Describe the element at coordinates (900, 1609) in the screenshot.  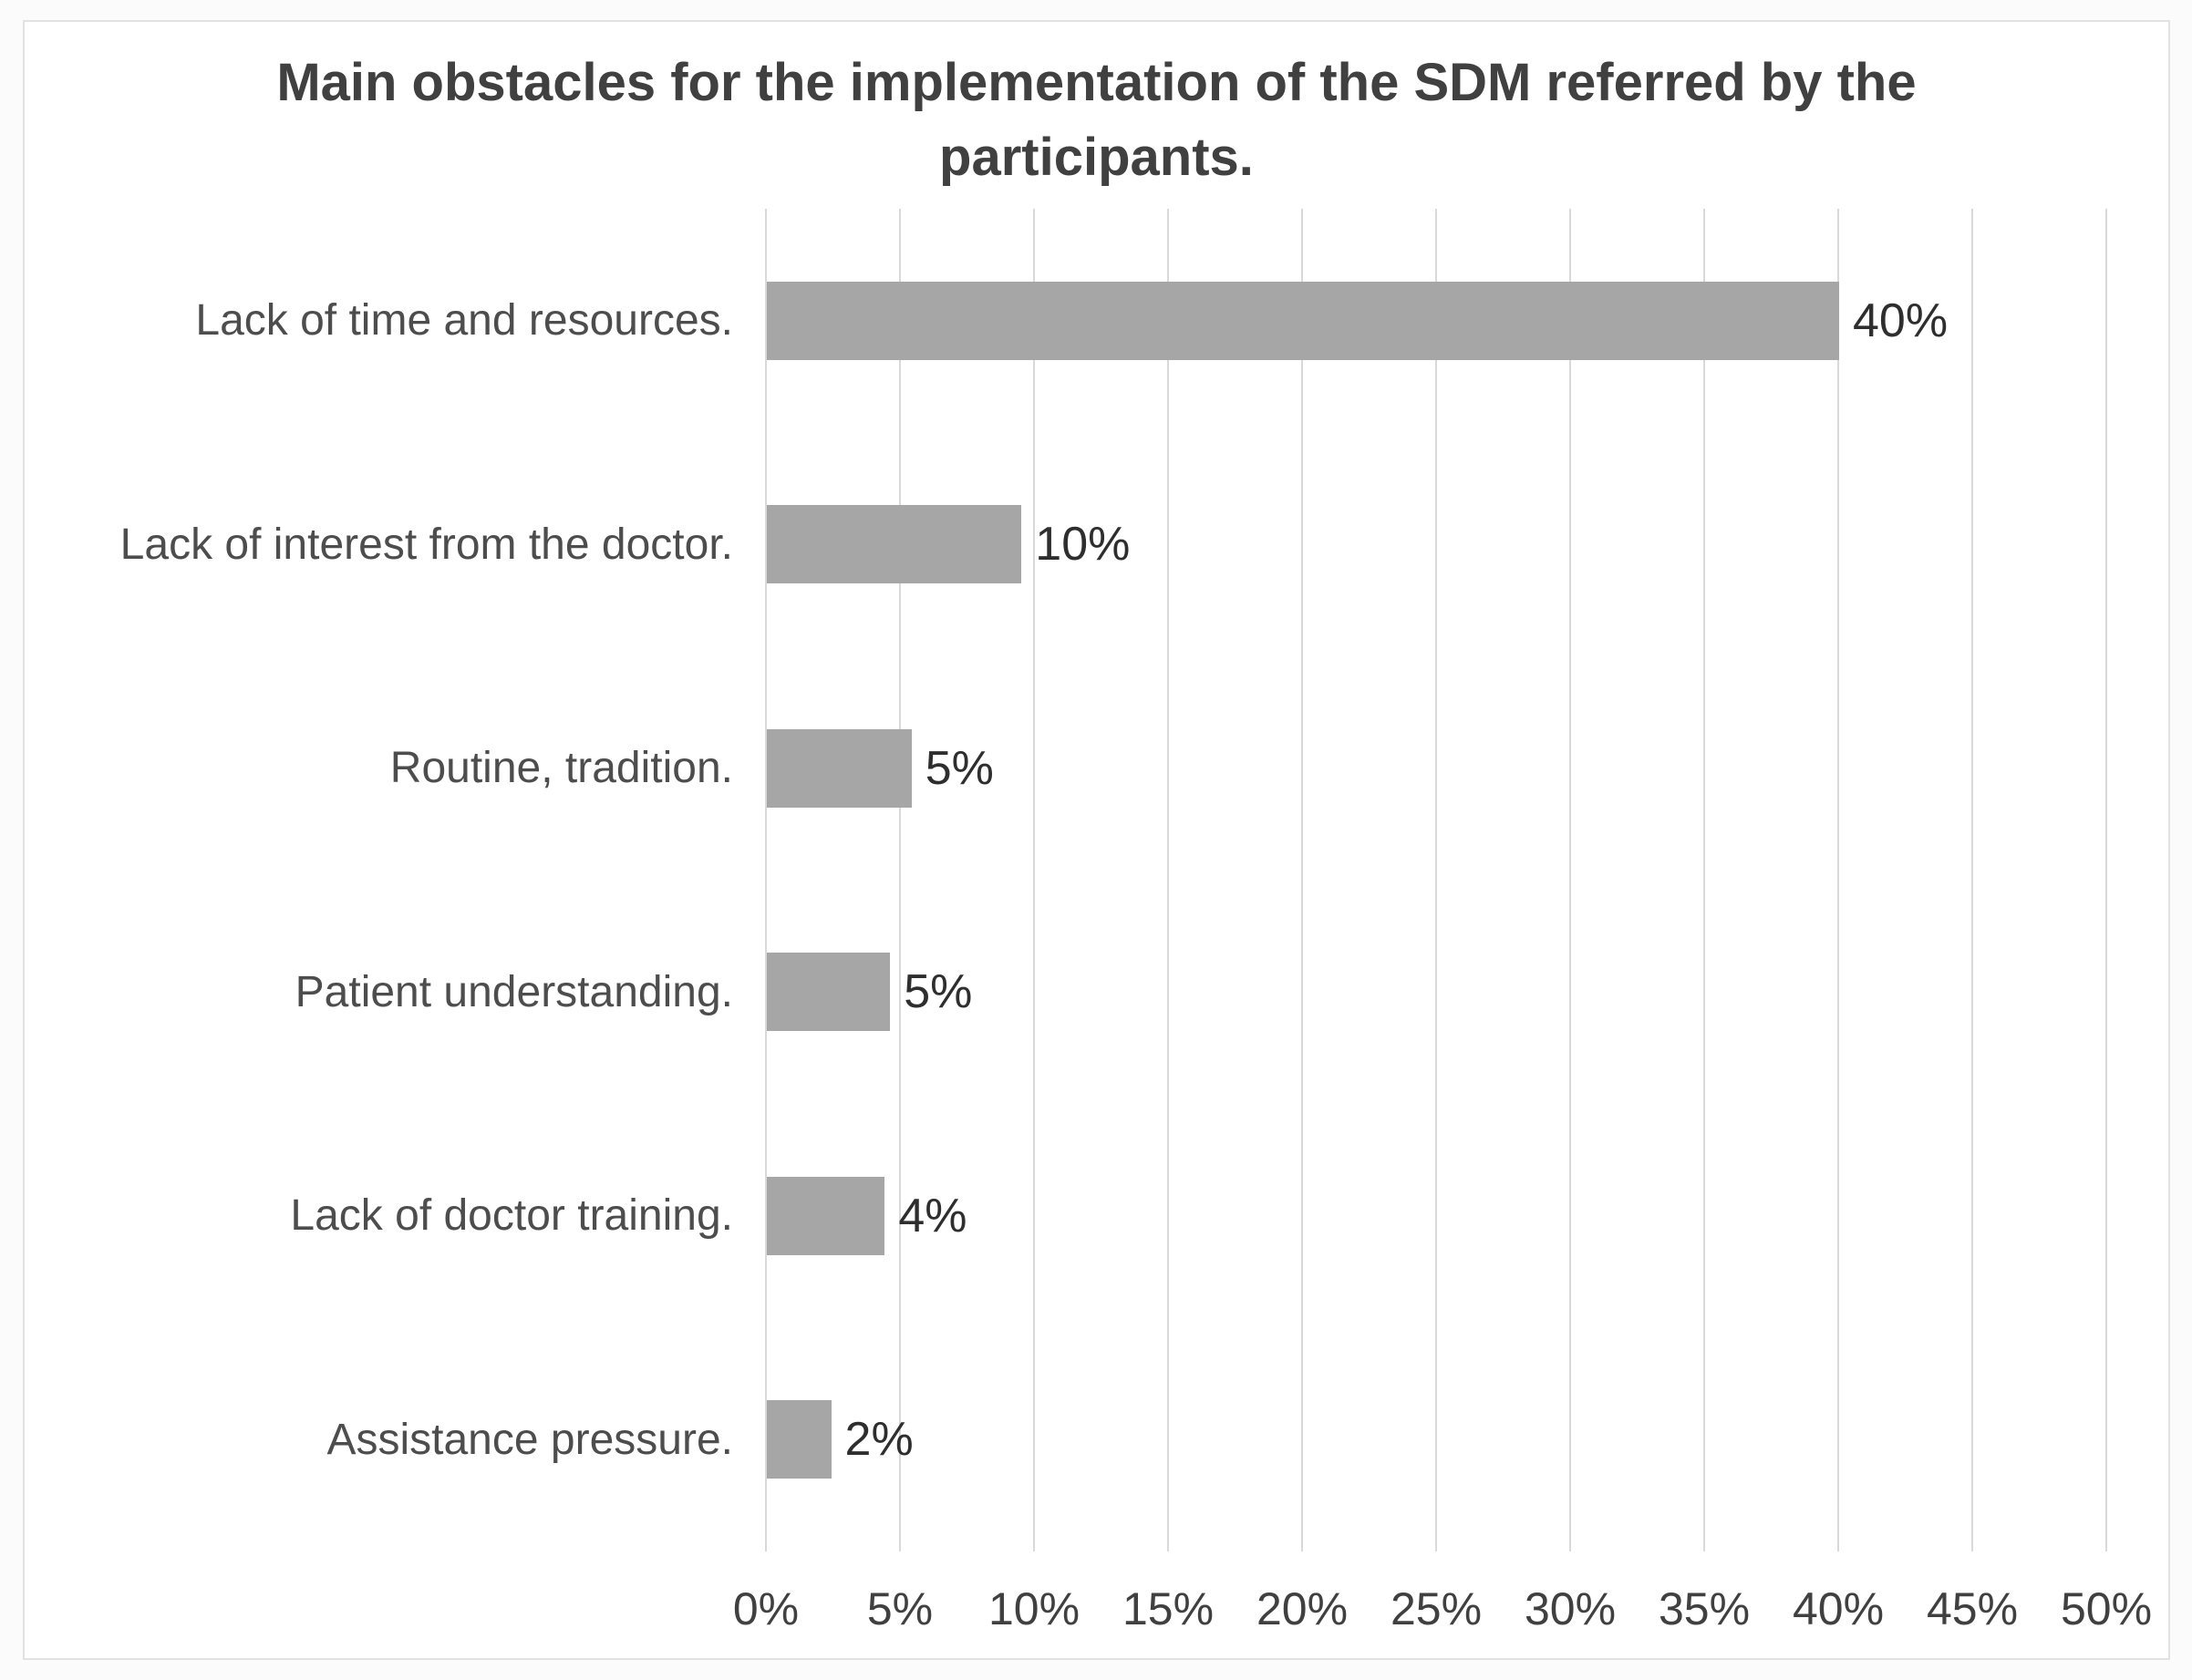
I see `x-tick-label: 5%` at that location.